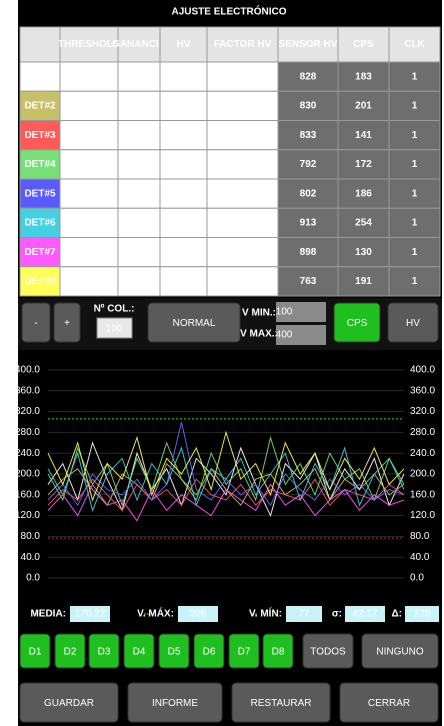 The height and width of the screenshot is (726, 444). What do you see at coordinates (308, 193) in the screenshot?
I see `cell-text: 802` at bounding box center [308, 193].